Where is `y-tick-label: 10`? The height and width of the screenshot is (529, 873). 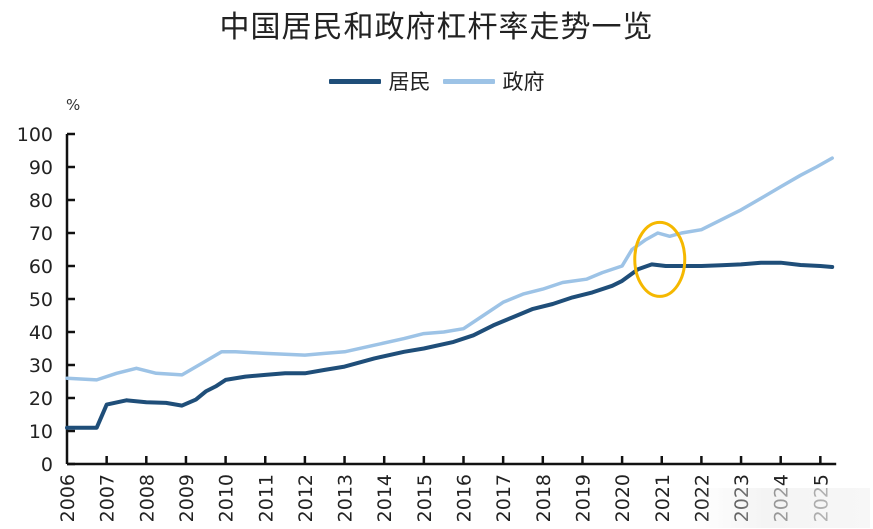
y-tick-label: 10 is located at coordinates (41, 432).